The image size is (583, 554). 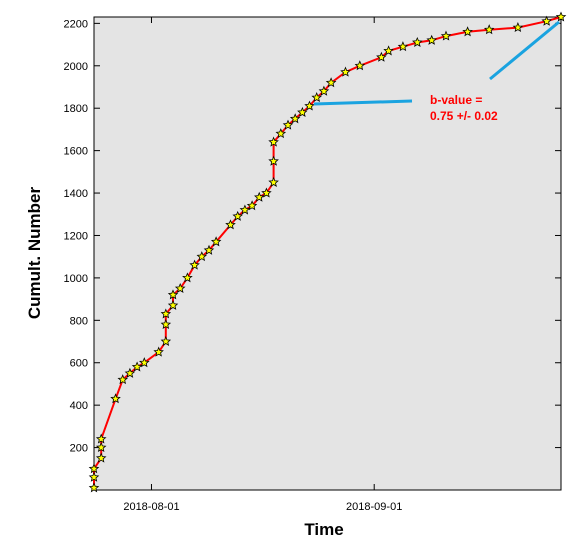 I want to click on y-tick-label: 600, so click(x=79, y=364).